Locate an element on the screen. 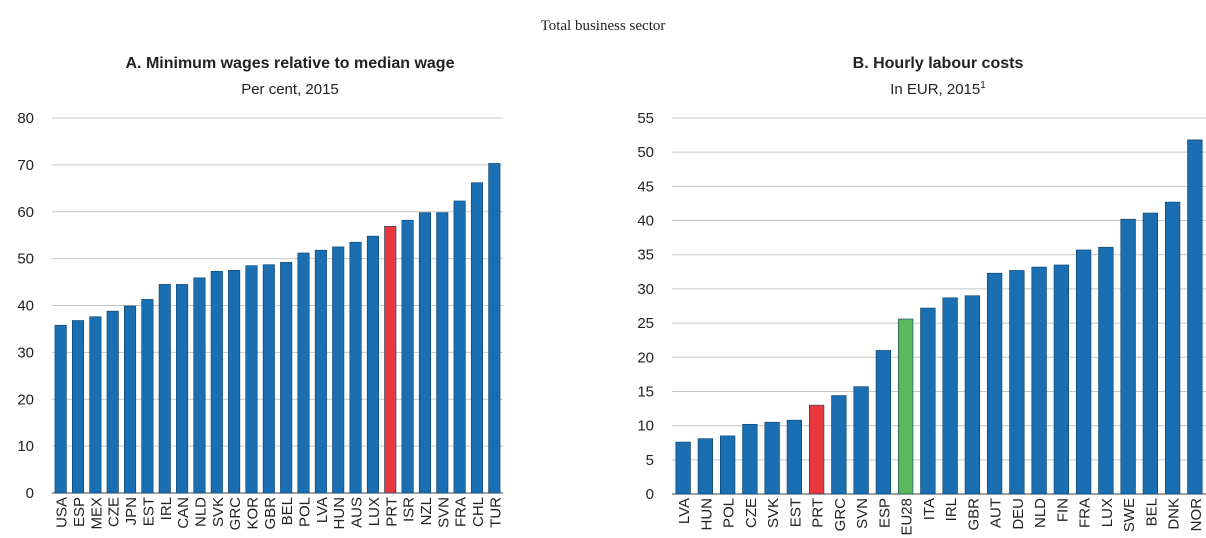  x-tick-label: TUR is located at coordinates (495, 512).